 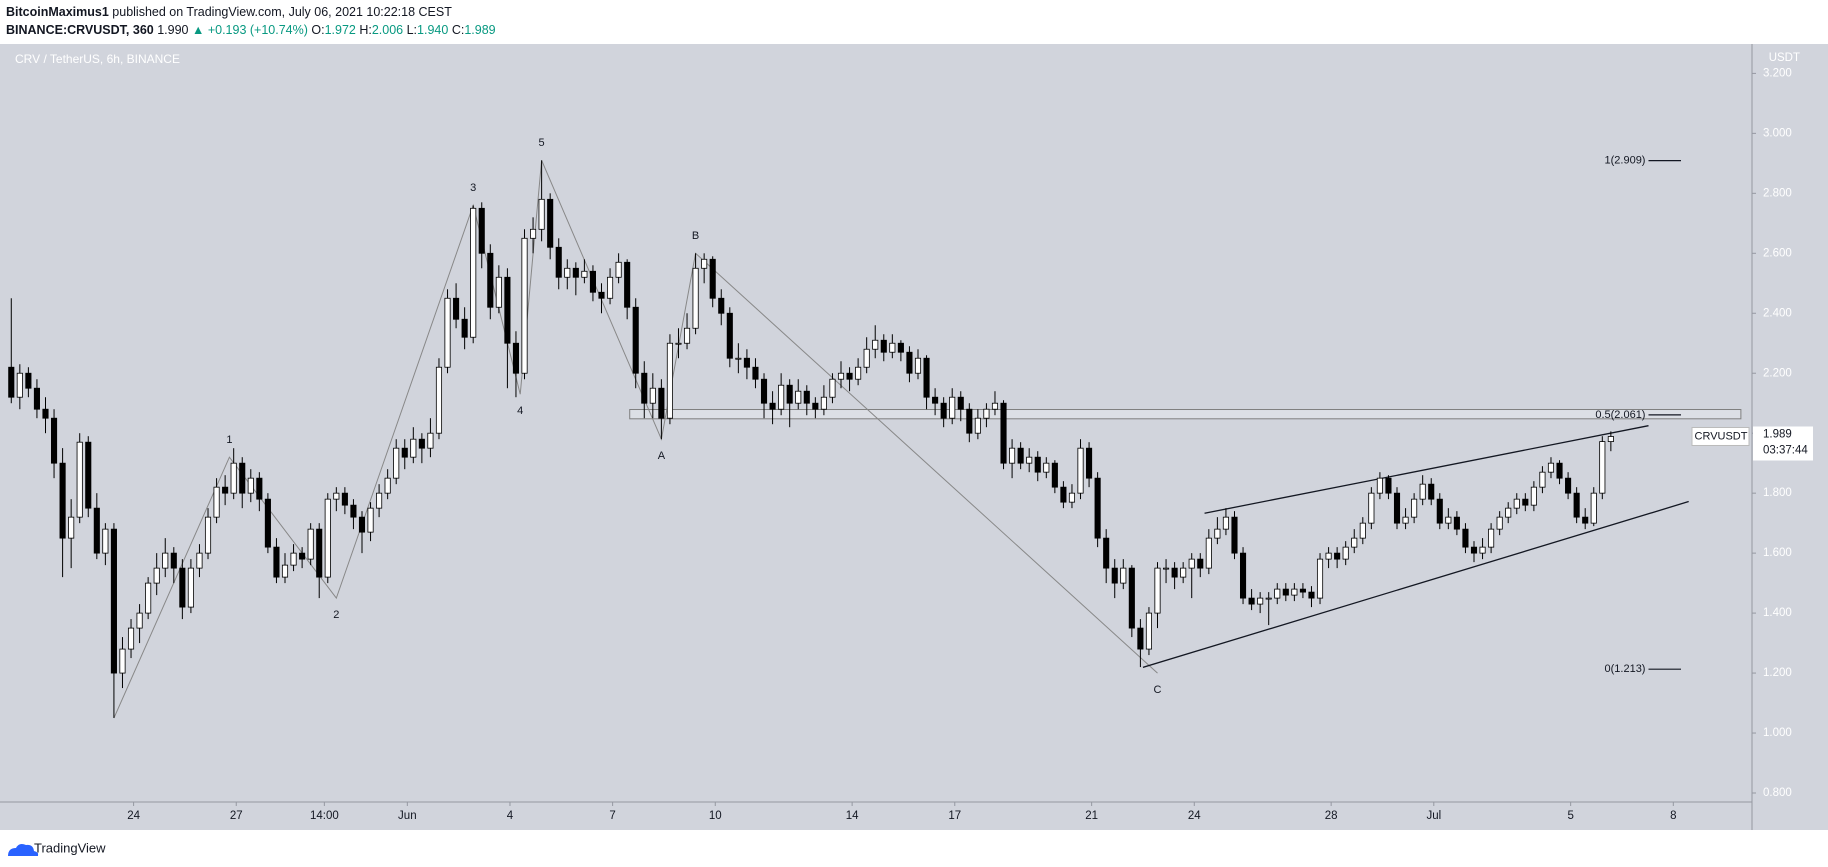 I want to click on ohlc-values: O:1.972 H:2.006 L:1.940 C:1.989, so click(x=403, y=30).